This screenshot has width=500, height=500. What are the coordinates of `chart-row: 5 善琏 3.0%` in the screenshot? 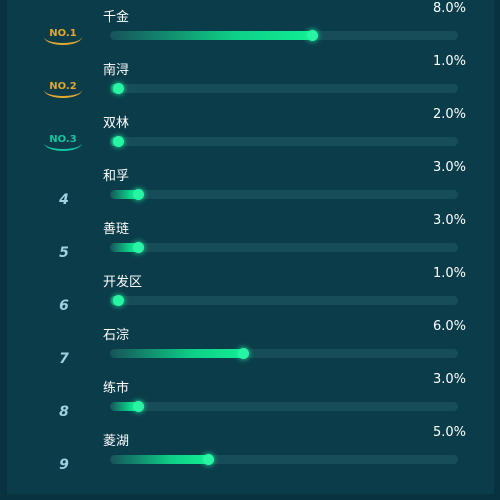 It's located at (250, 238).